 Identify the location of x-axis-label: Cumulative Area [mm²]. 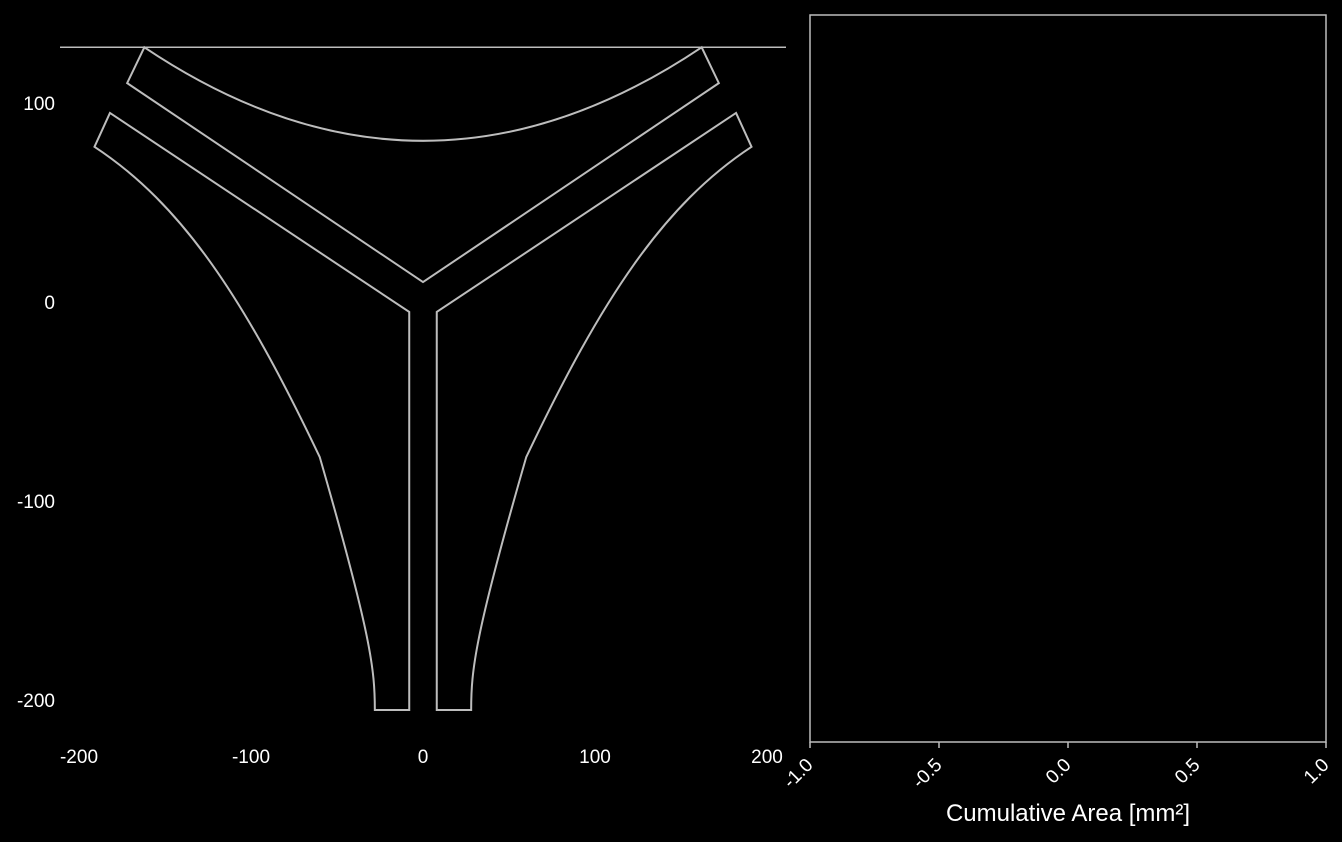
(1068, 813).